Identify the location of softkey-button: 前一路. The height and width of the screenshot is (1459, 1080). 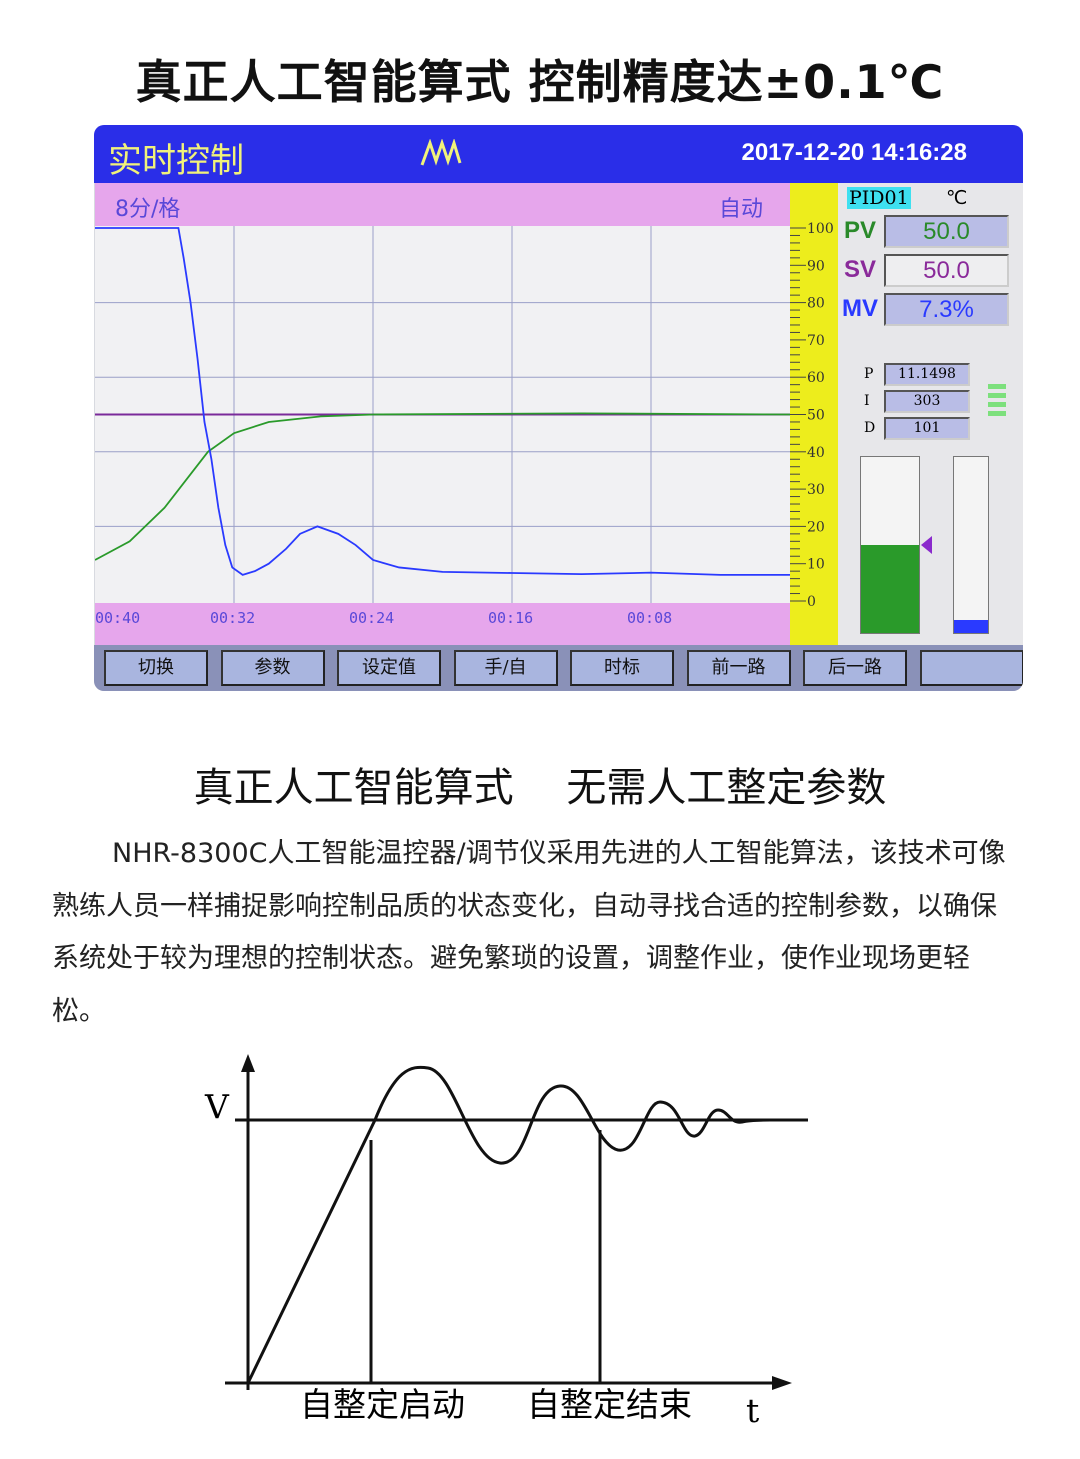
(738, 668).